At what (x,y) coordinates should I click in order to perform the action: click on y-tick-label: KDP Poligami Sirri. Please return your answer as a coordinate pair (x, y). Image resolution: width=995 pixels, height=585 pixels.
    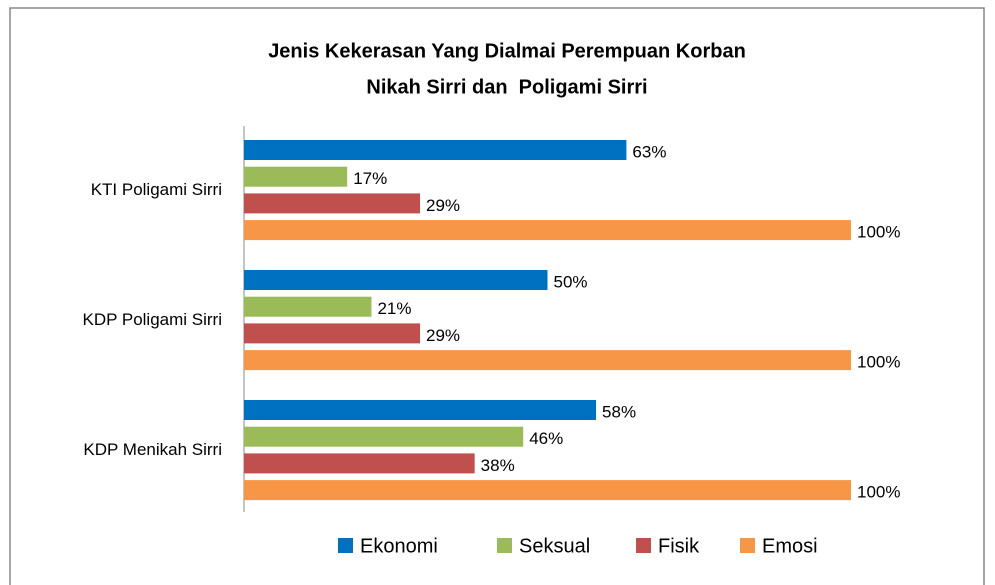
    Looking at the image, I should click on (152, 319).